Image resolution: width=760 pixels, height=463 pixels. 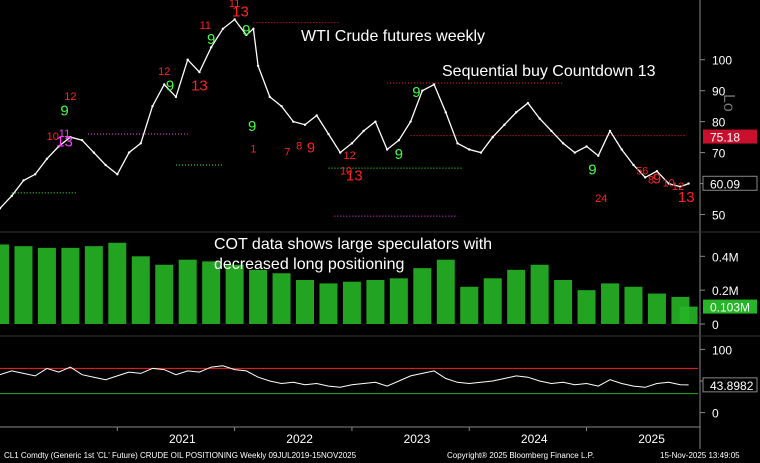 I want to click on chart-title: WTI Crude futures weekly, so click(x=393, y=36).